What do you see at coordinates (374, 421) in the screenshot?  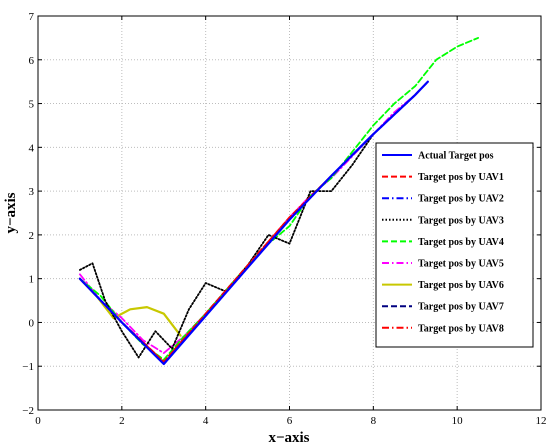 I see `x-tick-label: 8` at bounding box center [374, 421].